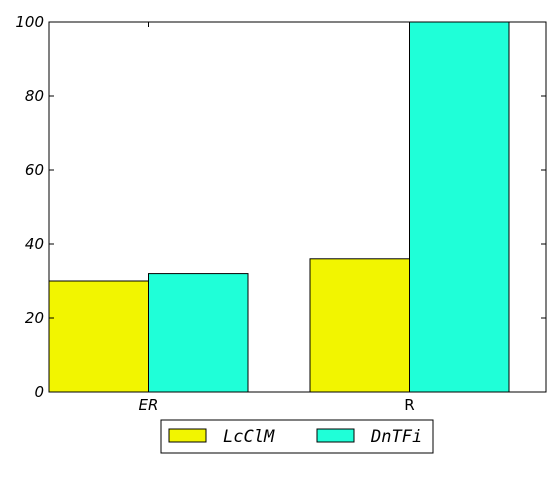 This screenshot has width=560, height=480. I want to click on y-tick-label: 40, so click(34, 244).